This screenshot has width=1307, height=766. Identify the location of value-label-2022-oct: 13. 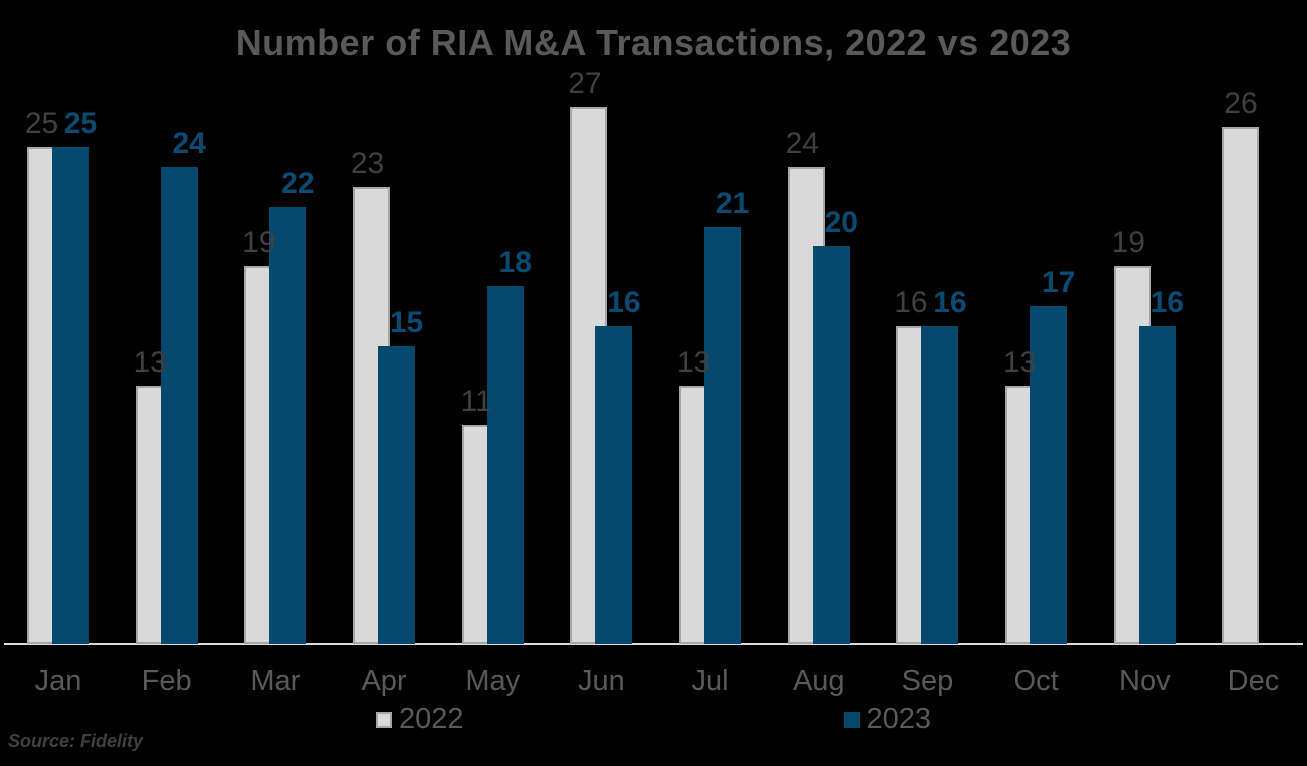
(1019, 362).